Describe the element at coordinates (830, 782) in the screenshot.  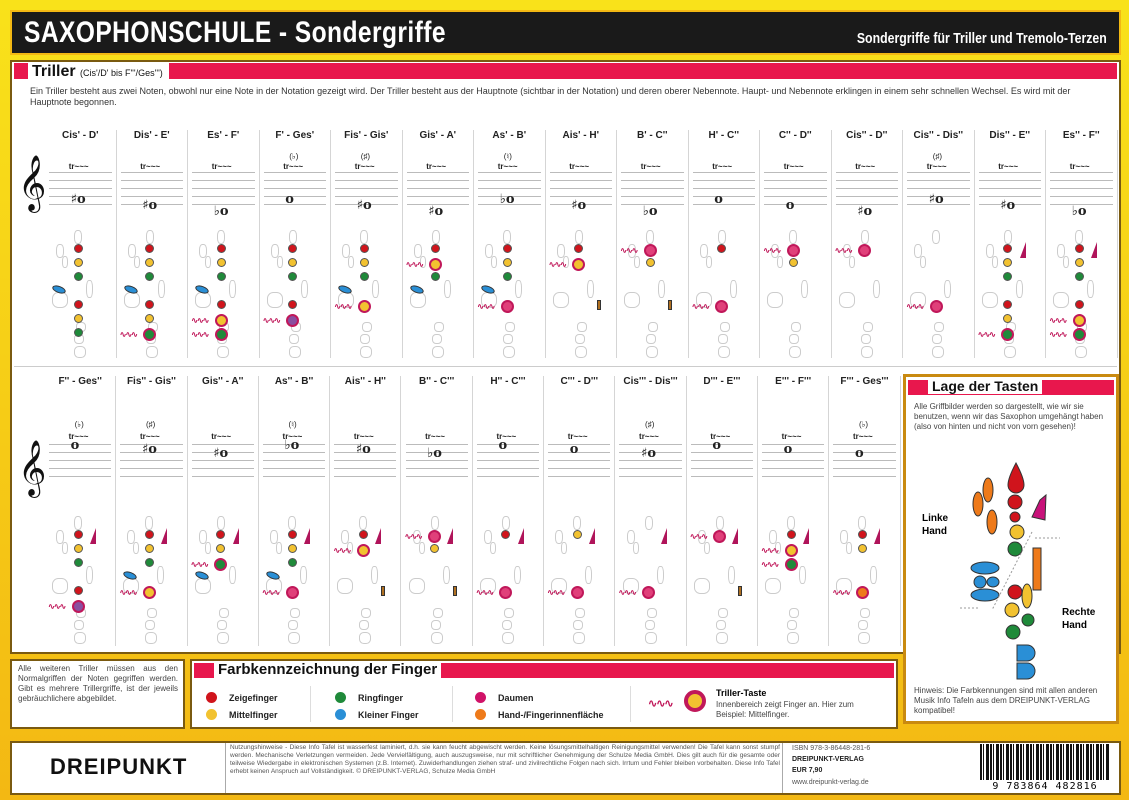
I see `website: www.dreipunkt-verlag.de` at that location.